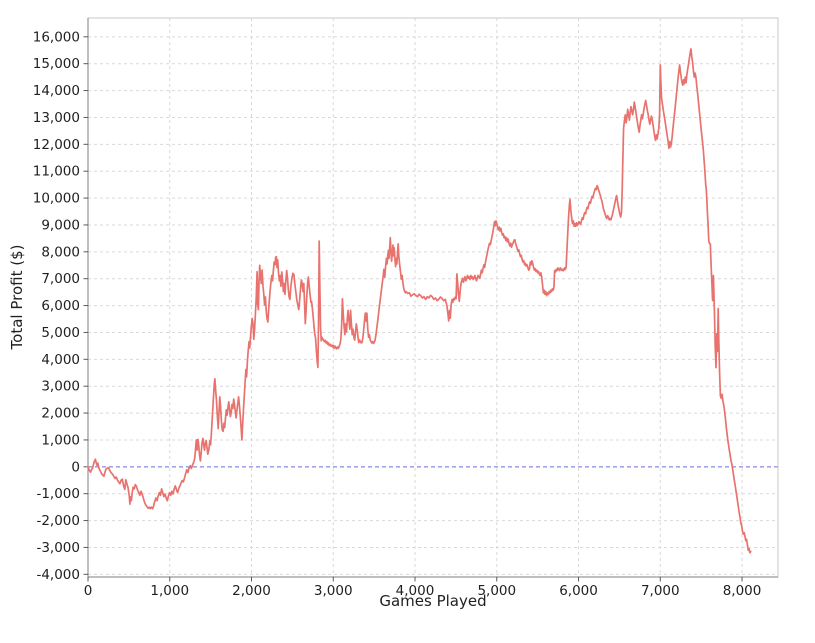 Image resolution: width=815 pixels, height=643 pixels. Describe the element at coordinates (58, 494) in the screenshot. I see `y-tick-label: -1,000` at that location.